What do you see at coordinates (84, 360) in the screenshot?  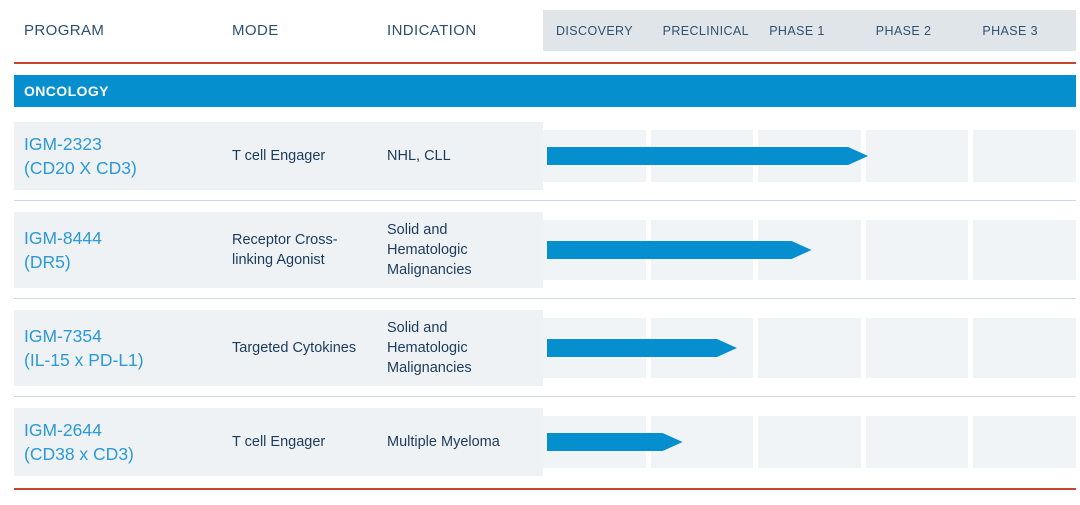 I see `program-target: (IL-15 x PD-L1)` at bounding box center [84, 360].